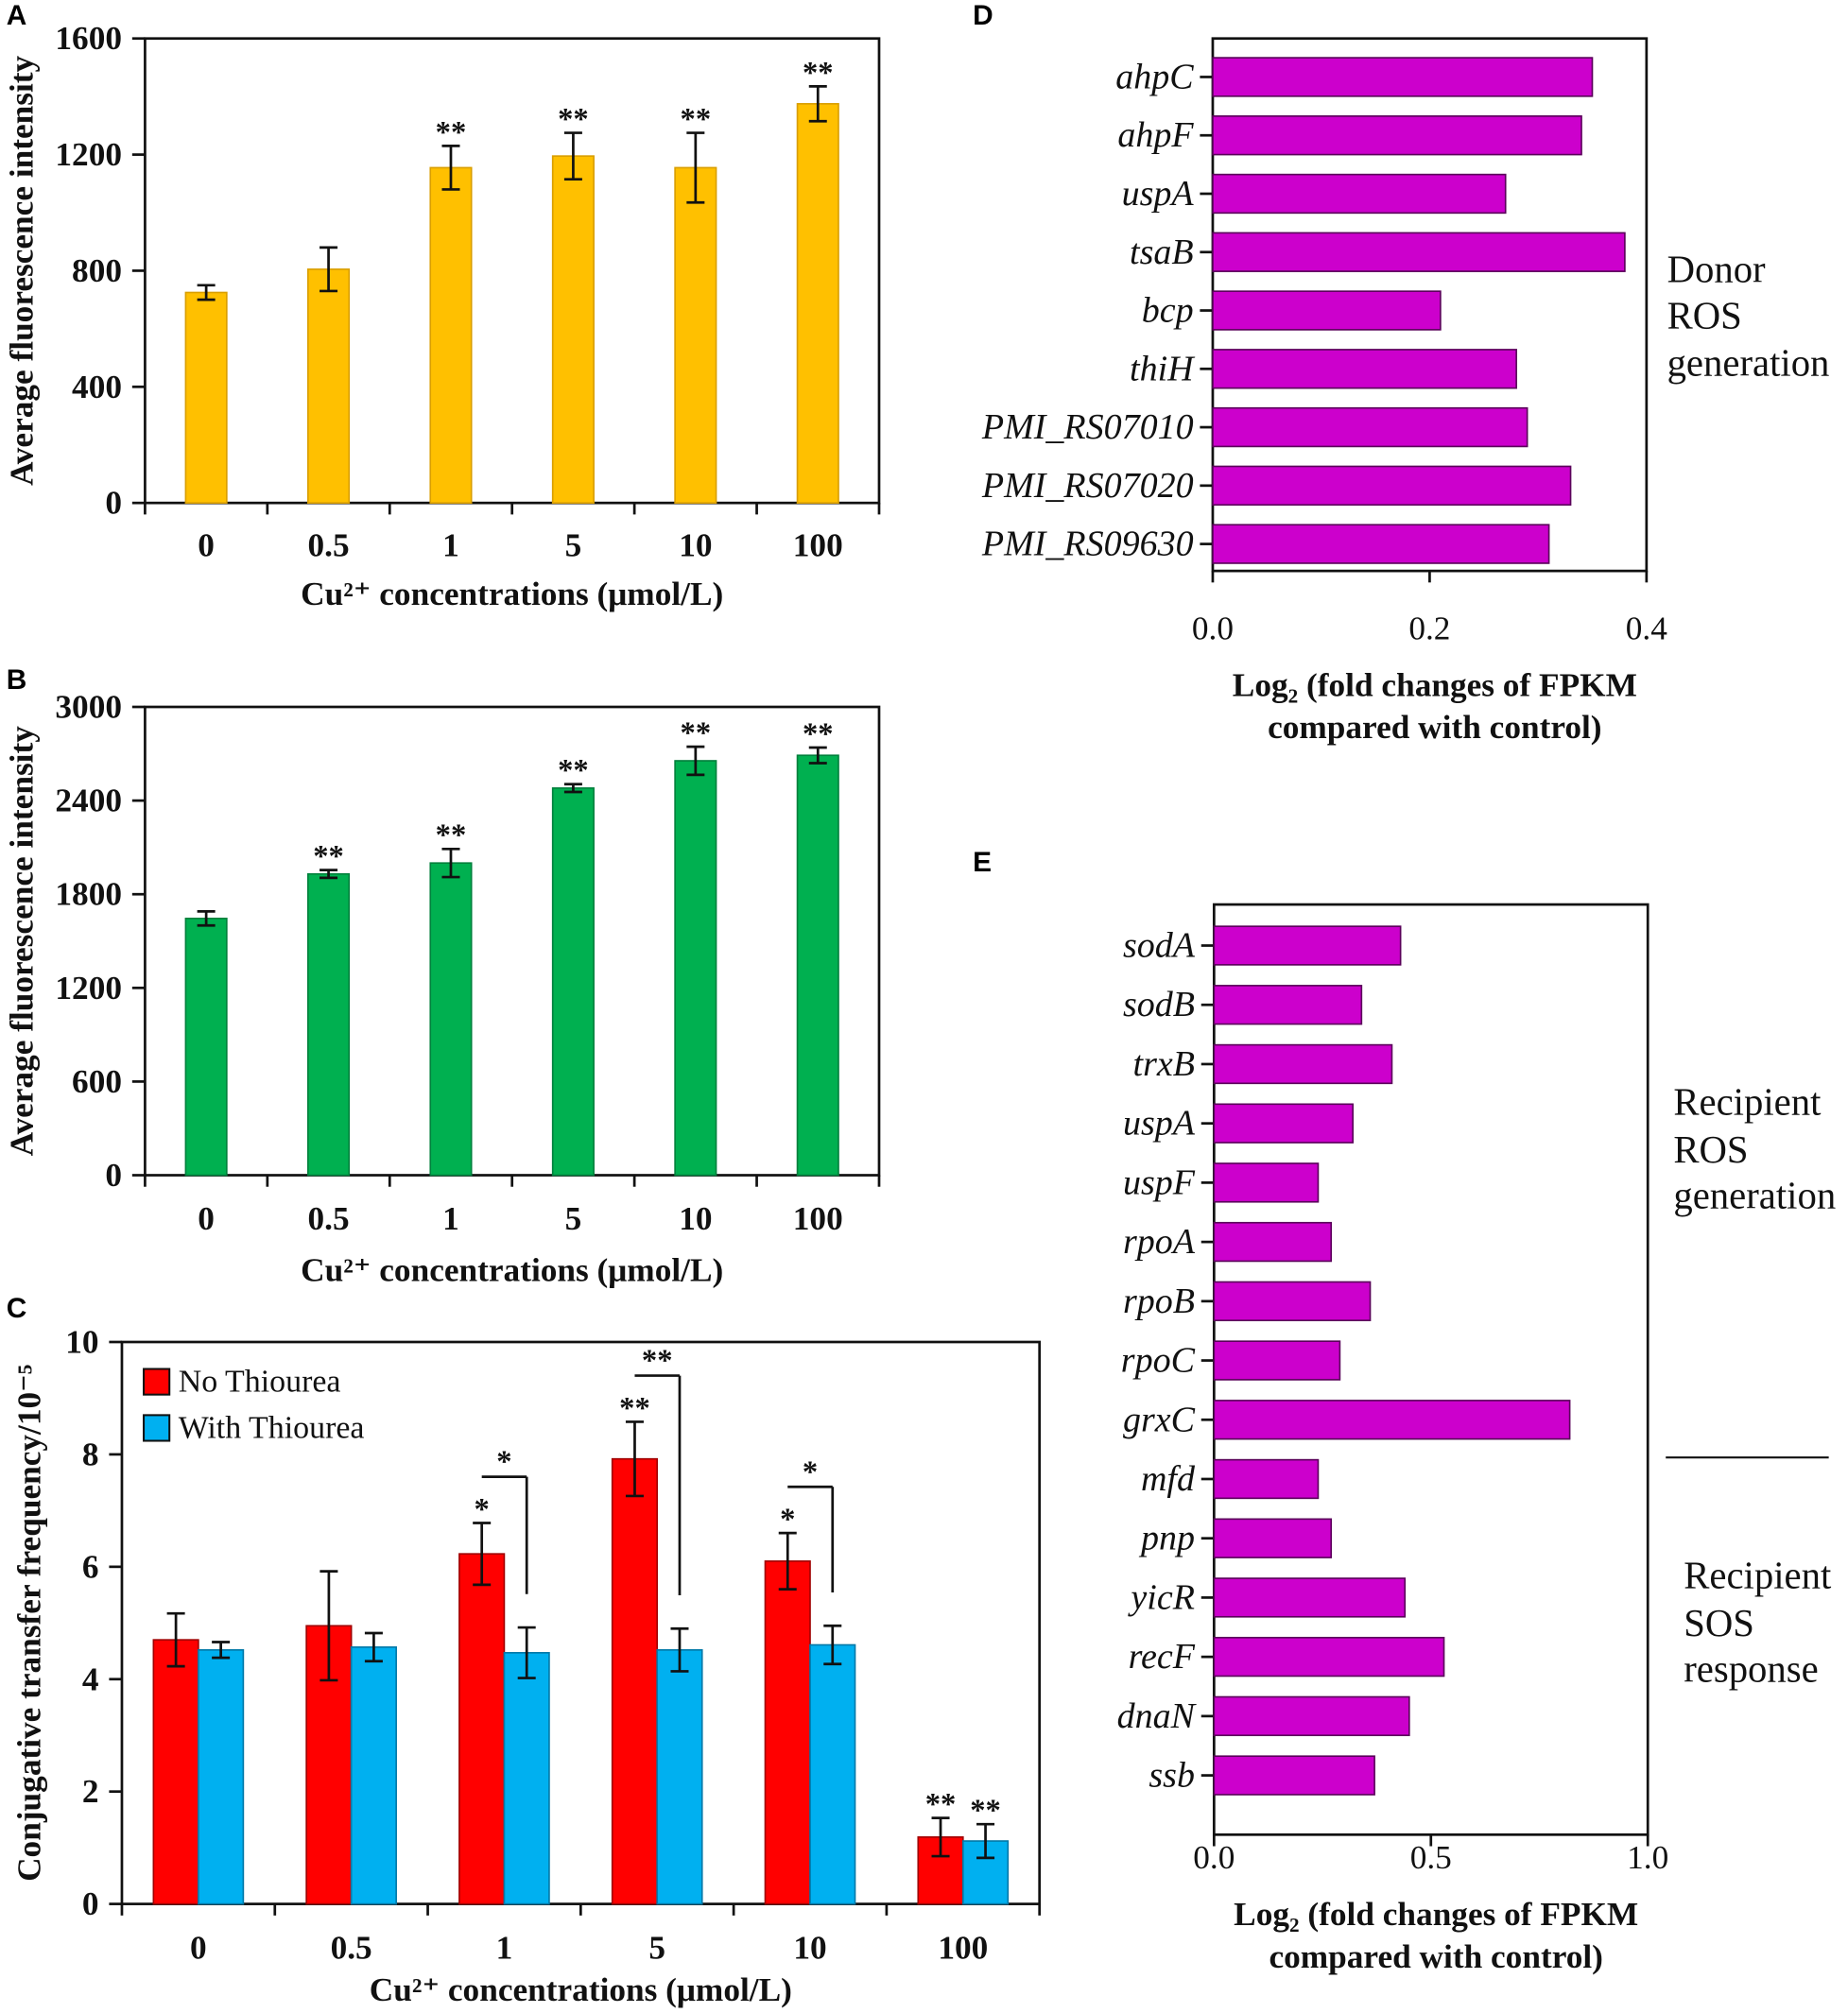 The height and width of the screenshot is (2013, 1848). I want to click on group-label: Donor, so click(1716, 270).